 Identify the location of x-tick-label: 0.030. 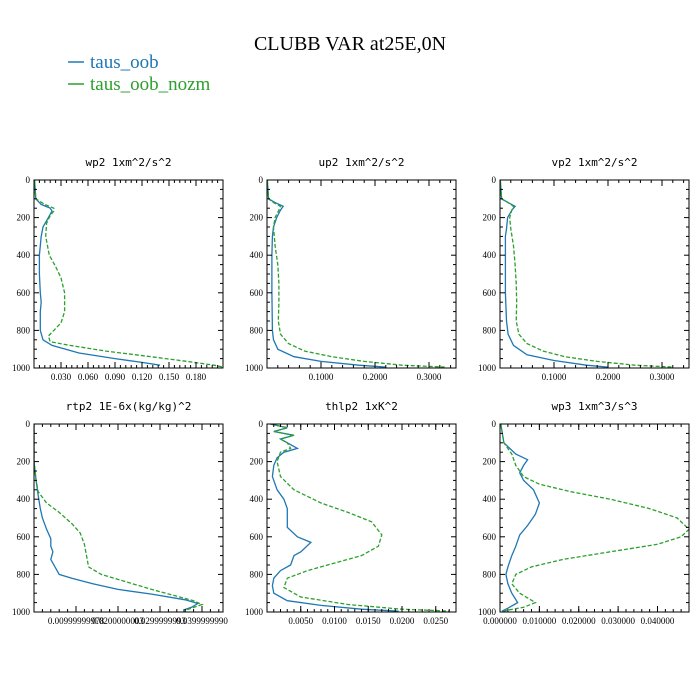
(61, 377).